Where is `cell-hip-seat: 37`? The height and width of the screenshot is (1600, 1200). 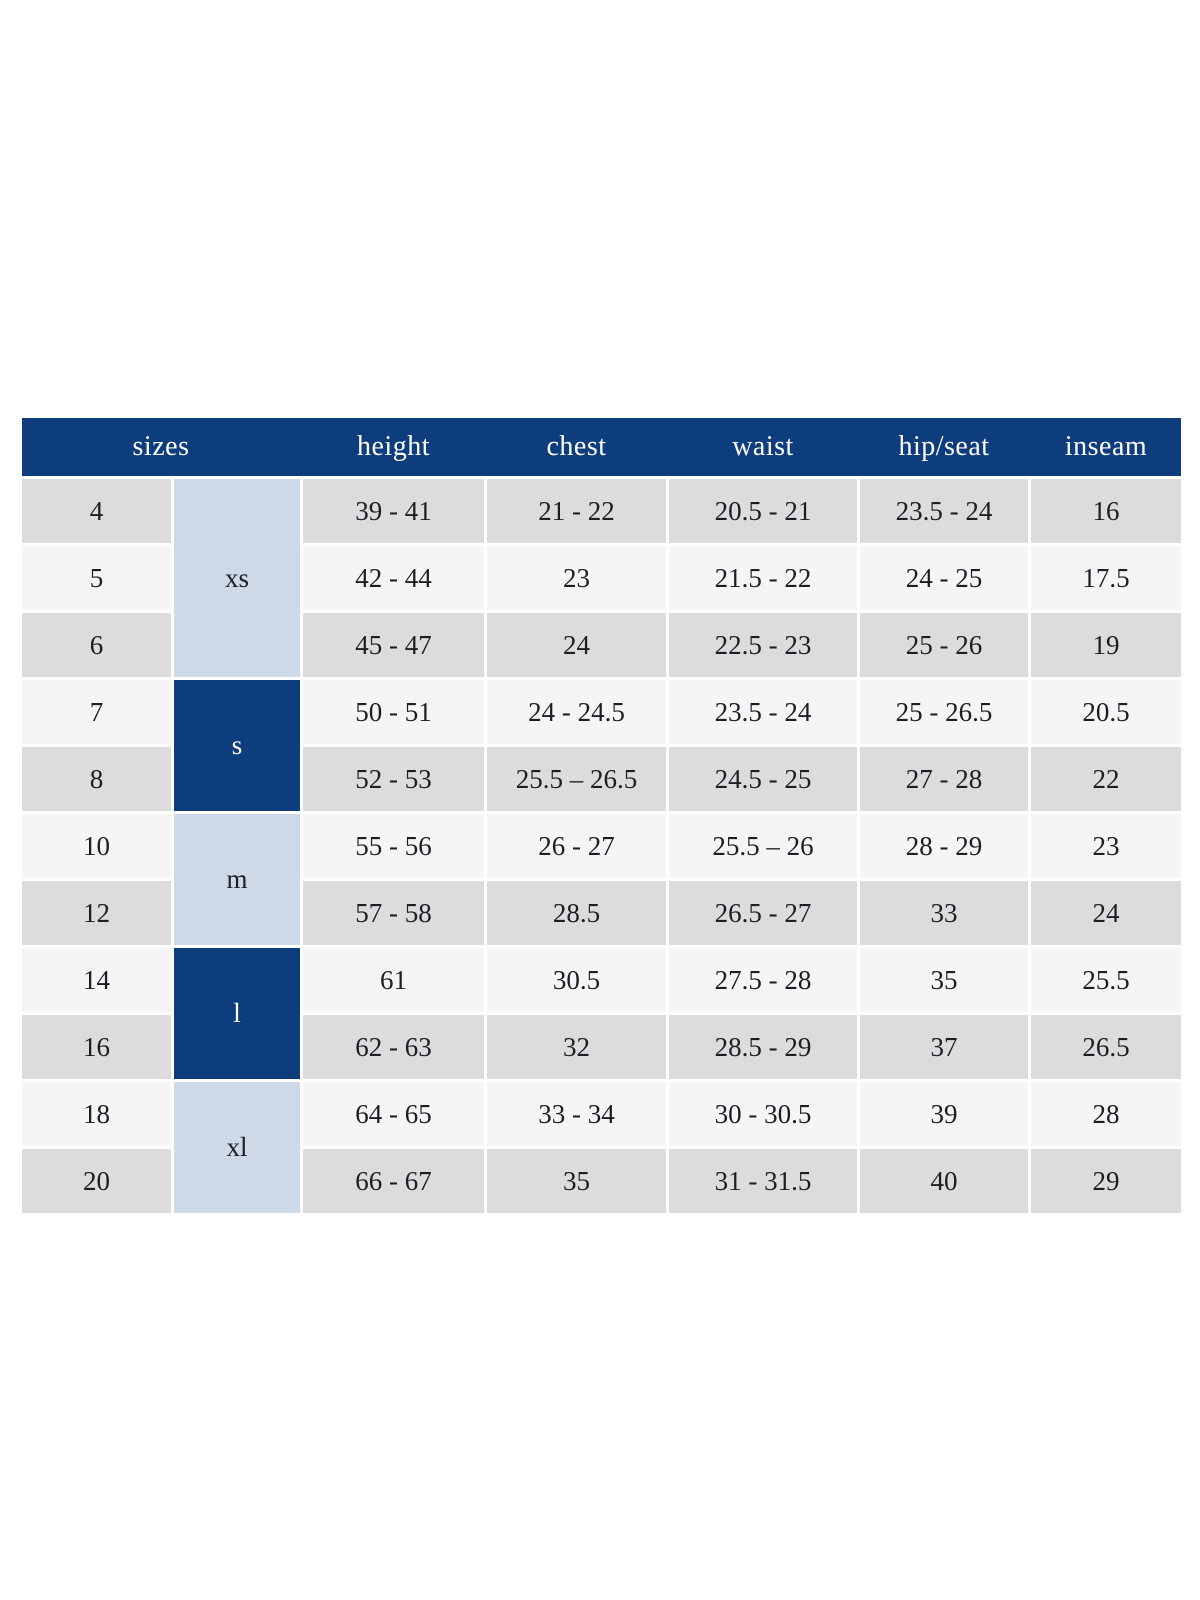
cell-hip-seat: 37 is located at coordinates (944, 1047).